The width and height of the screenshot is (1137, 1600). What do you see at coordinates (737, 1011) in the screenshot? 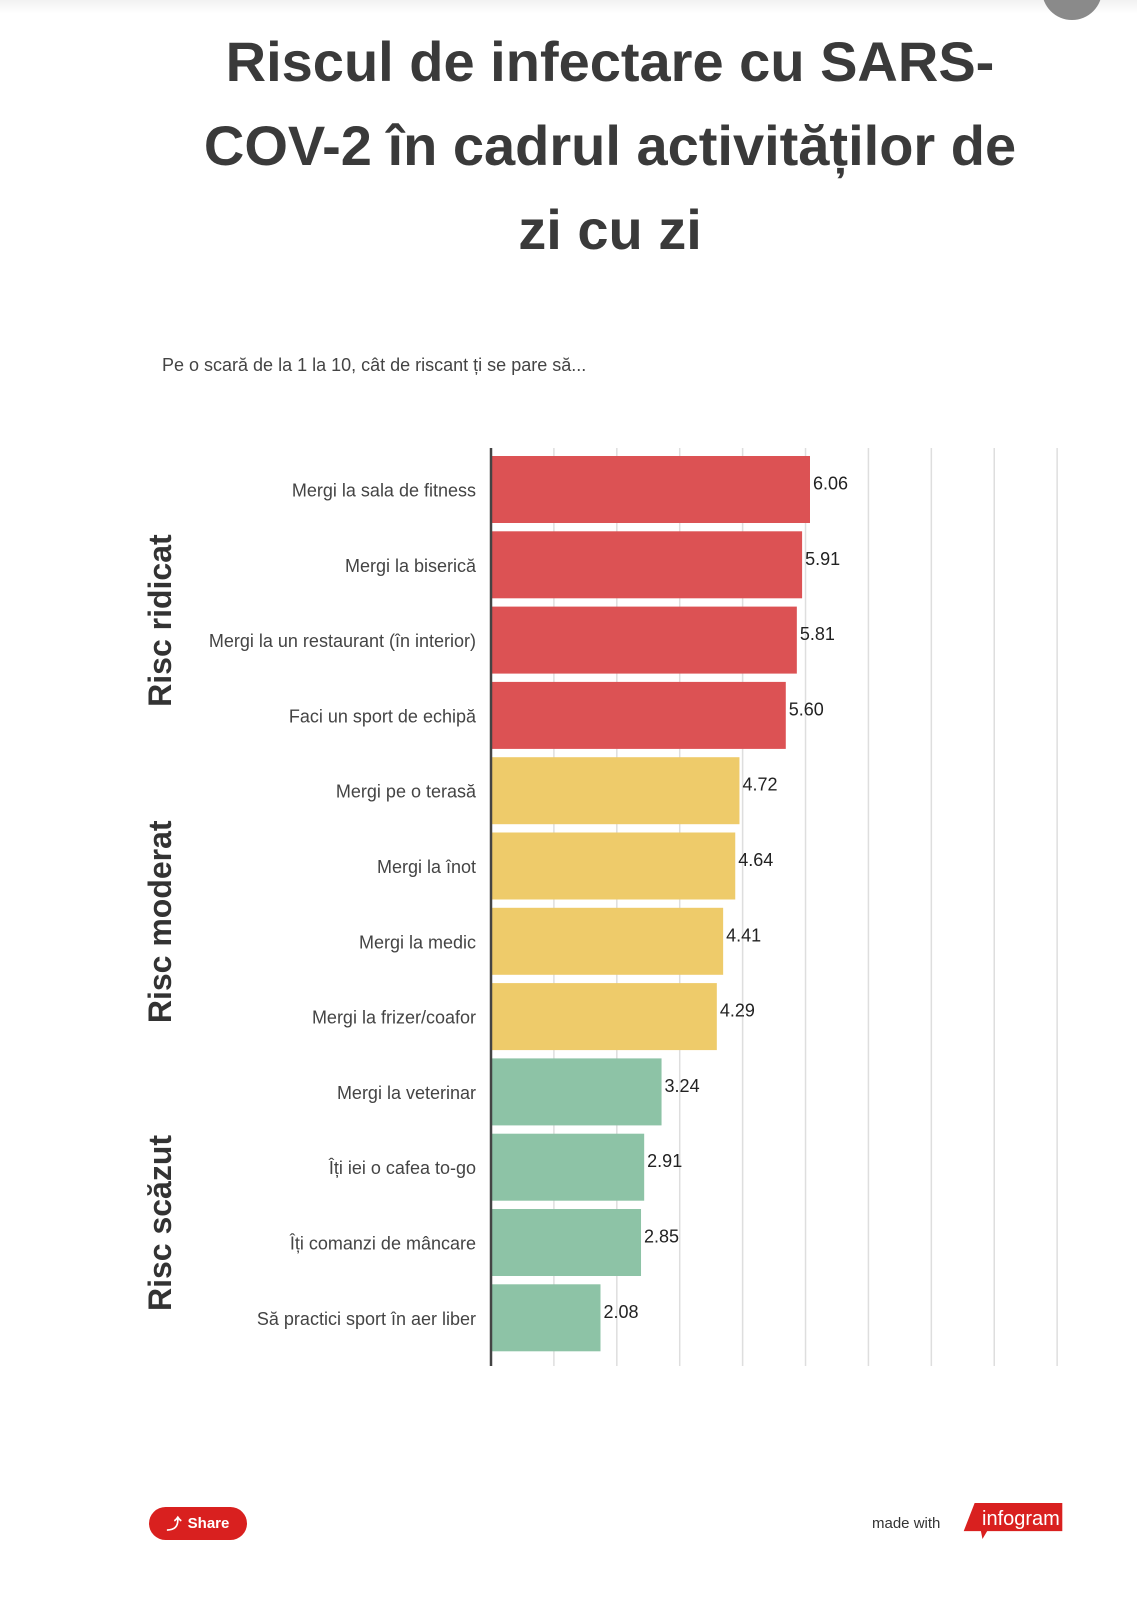
I see `value-label: 4.29` at bounding box center [737, 1011].